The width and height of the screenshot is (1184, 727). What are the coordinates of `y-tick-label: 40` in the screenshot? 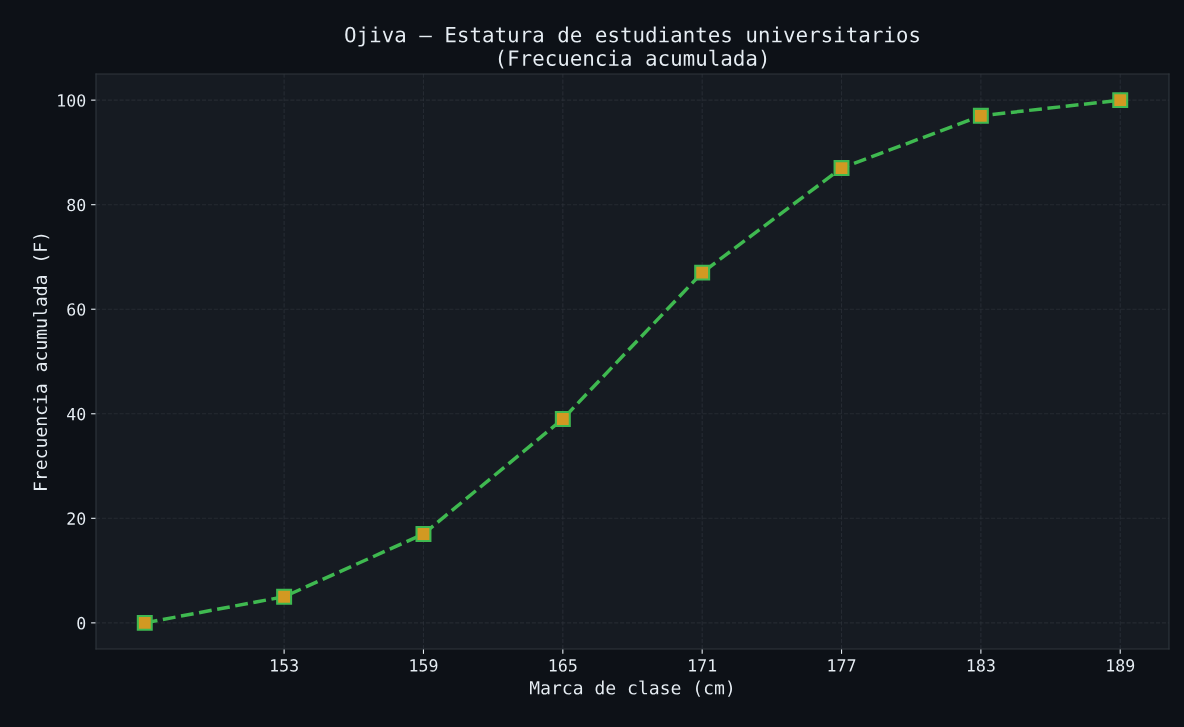 It's located at (76, 414).